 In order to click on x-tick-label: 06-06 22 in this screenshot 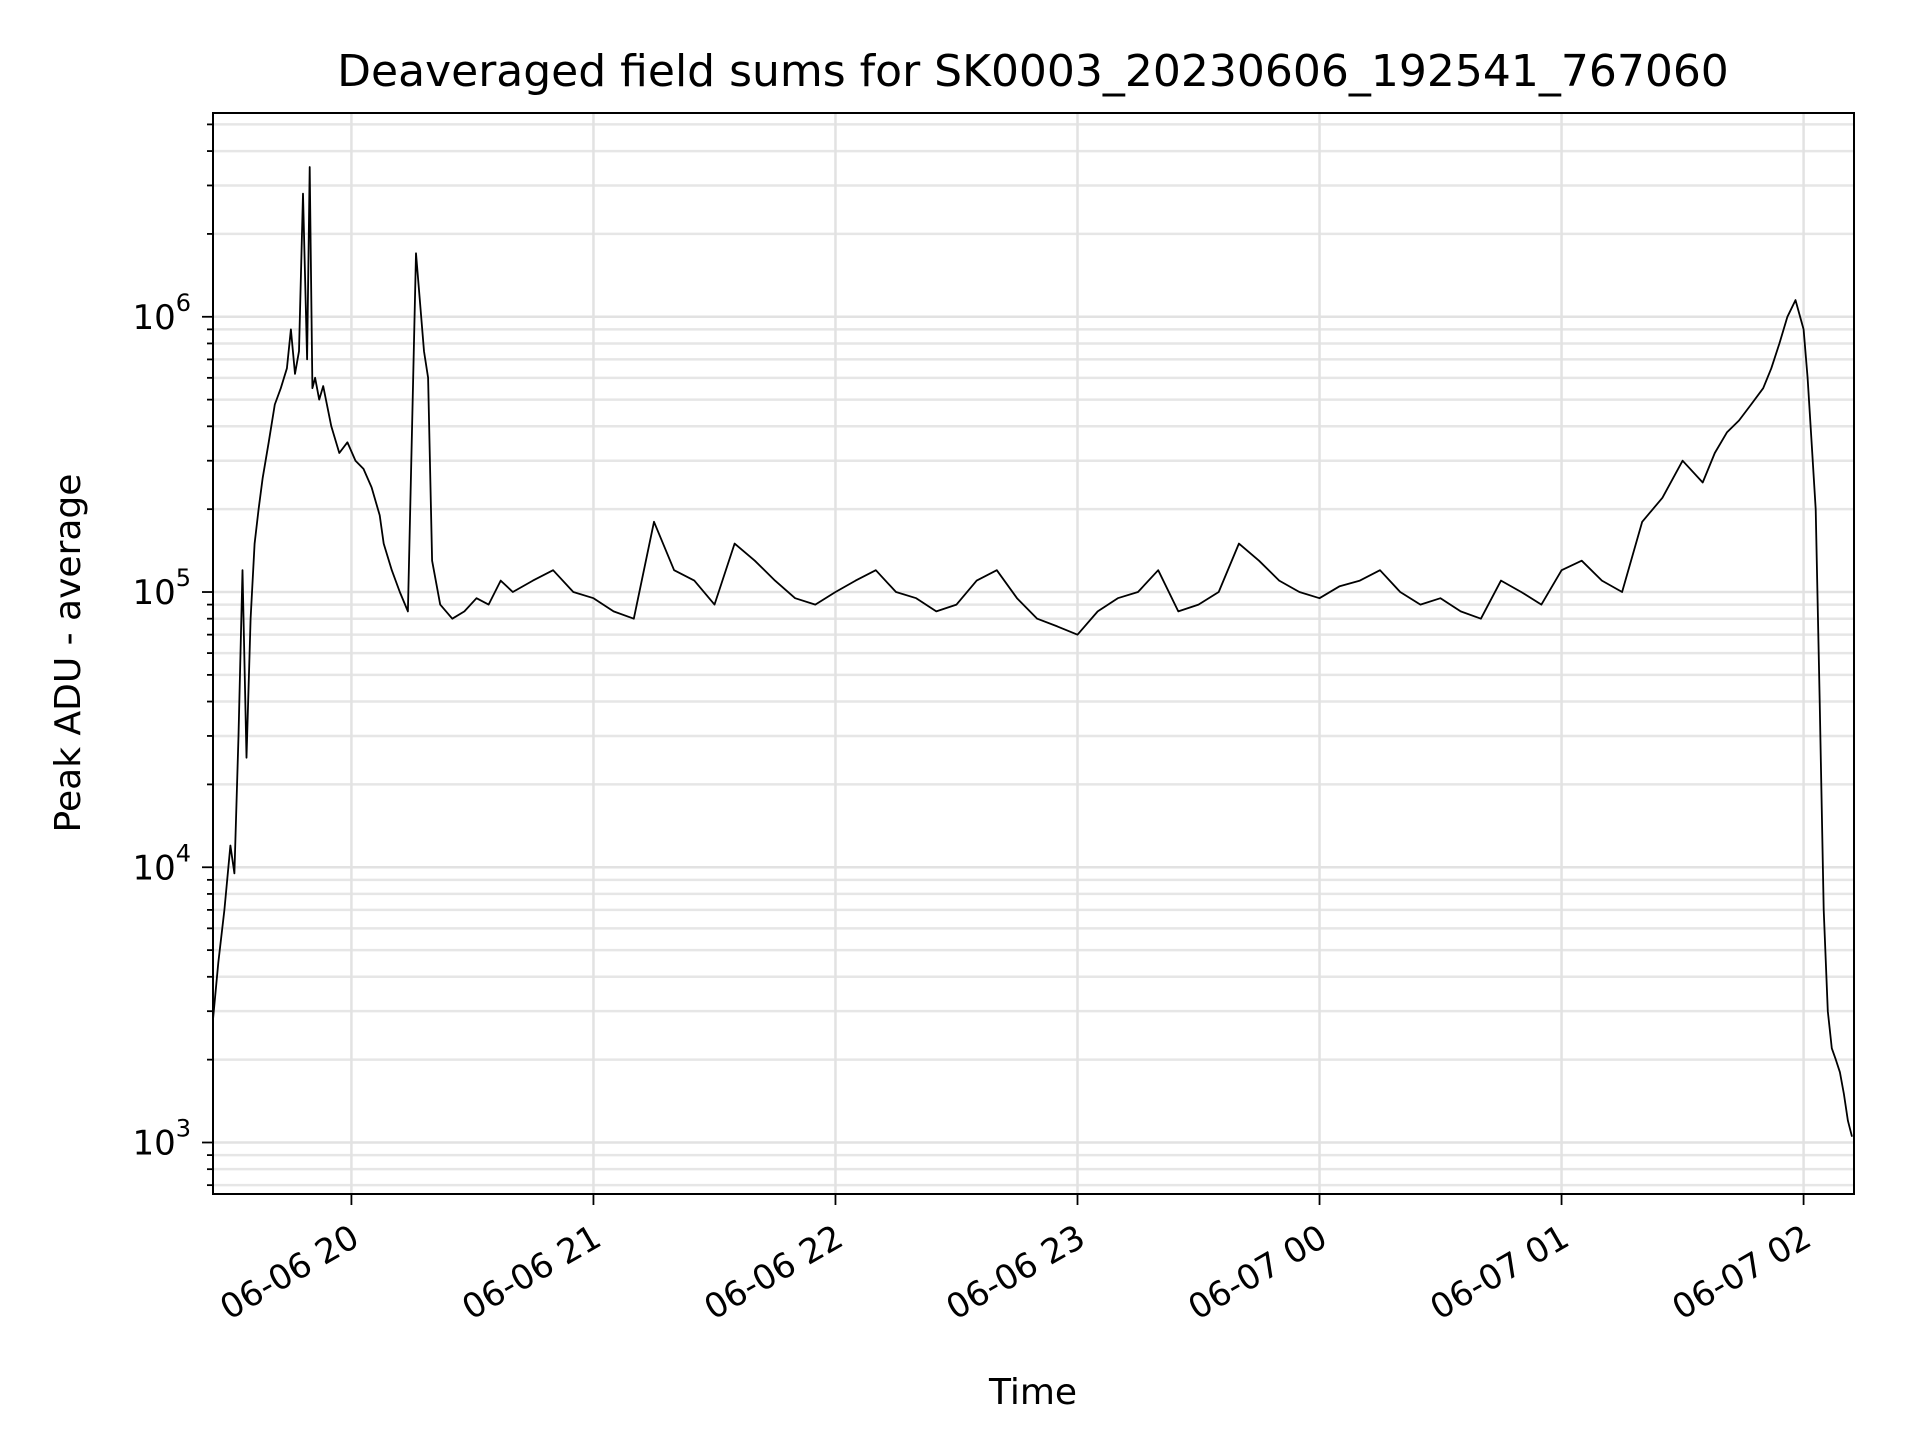, I will do `click(774, 1272)`.